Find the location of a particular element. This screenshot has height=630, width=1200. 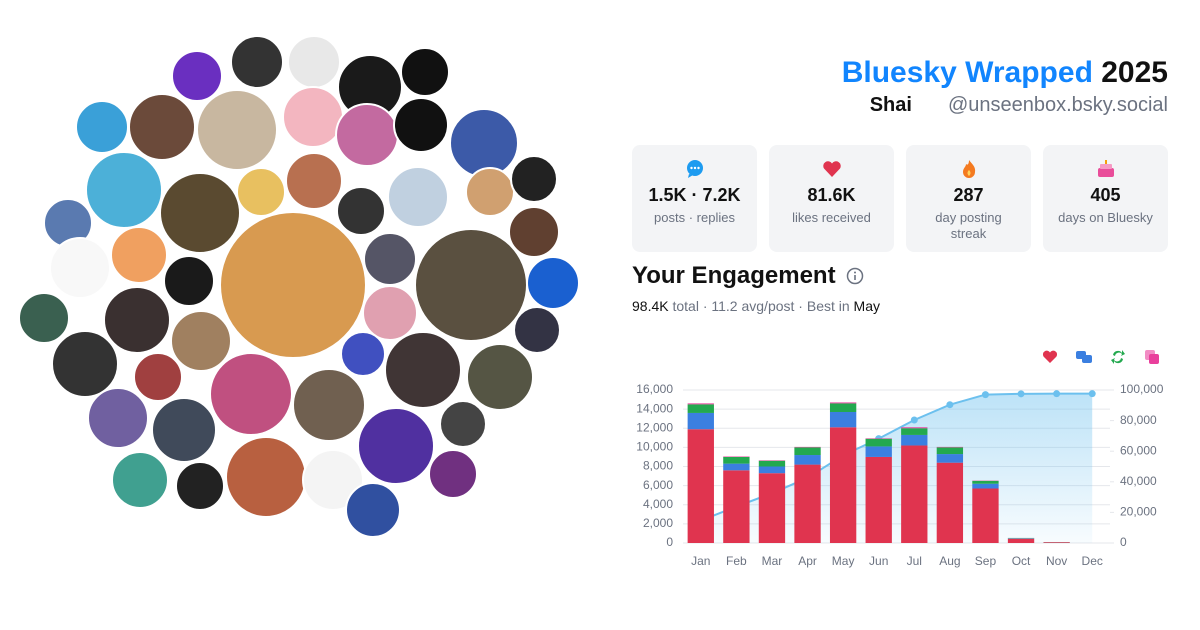

y2-tick-label: 20,000 is located at coordinates (1138, 512).